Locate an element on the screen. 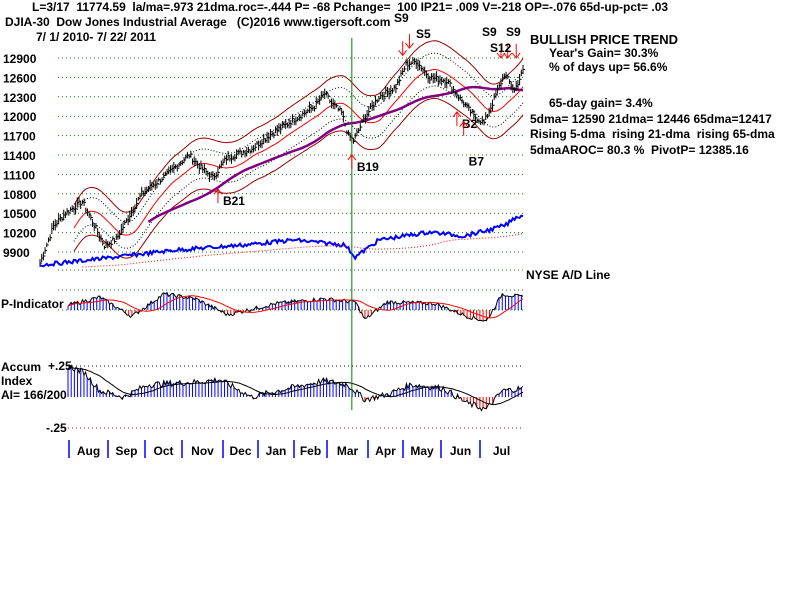 The width and height of the screenshot is (800, 600). buy-signal-label: B2 is located at coordinates (470, 124).